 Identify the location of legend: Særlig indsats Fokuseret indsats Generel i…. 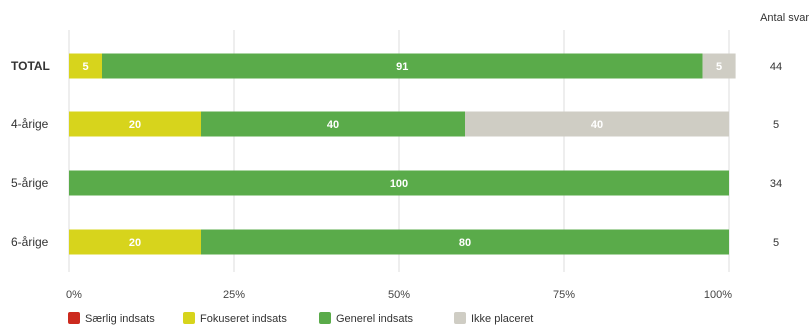
(300, 318).